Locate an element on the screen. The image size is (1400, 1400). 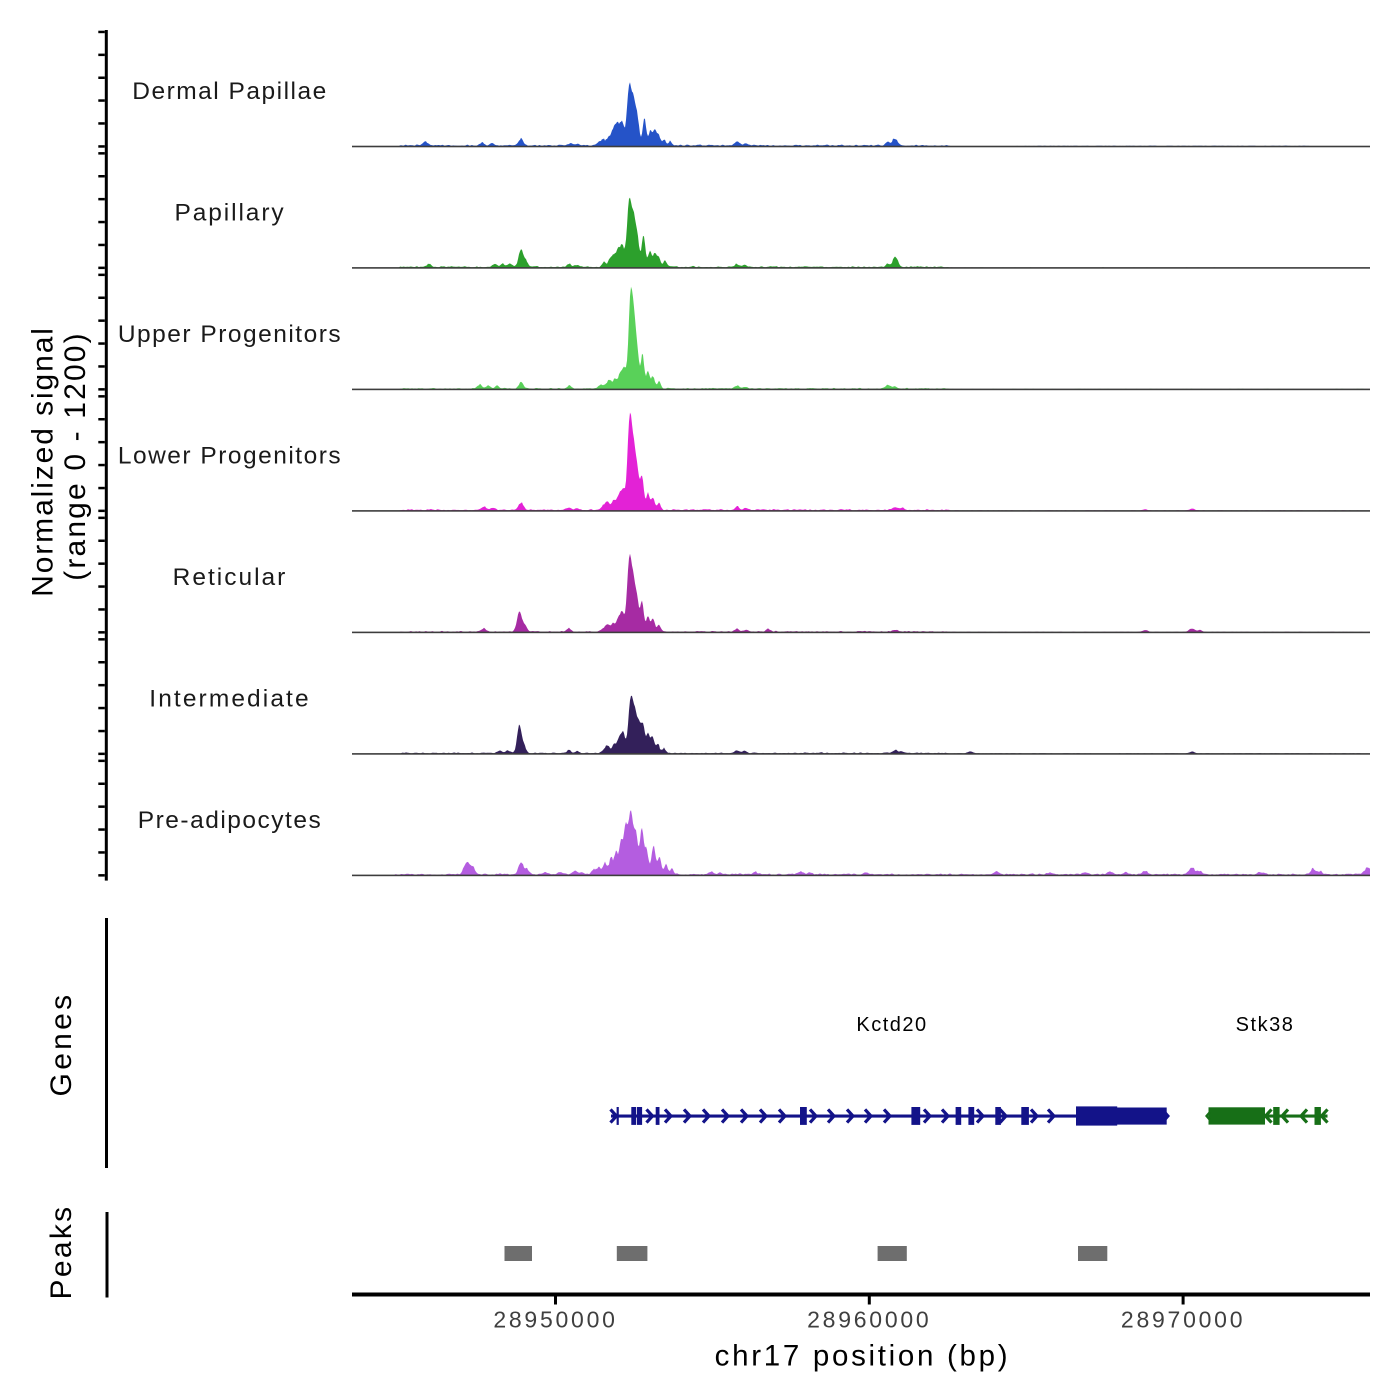
svg-text: Normalized signal is located at coordinates (43, 461).